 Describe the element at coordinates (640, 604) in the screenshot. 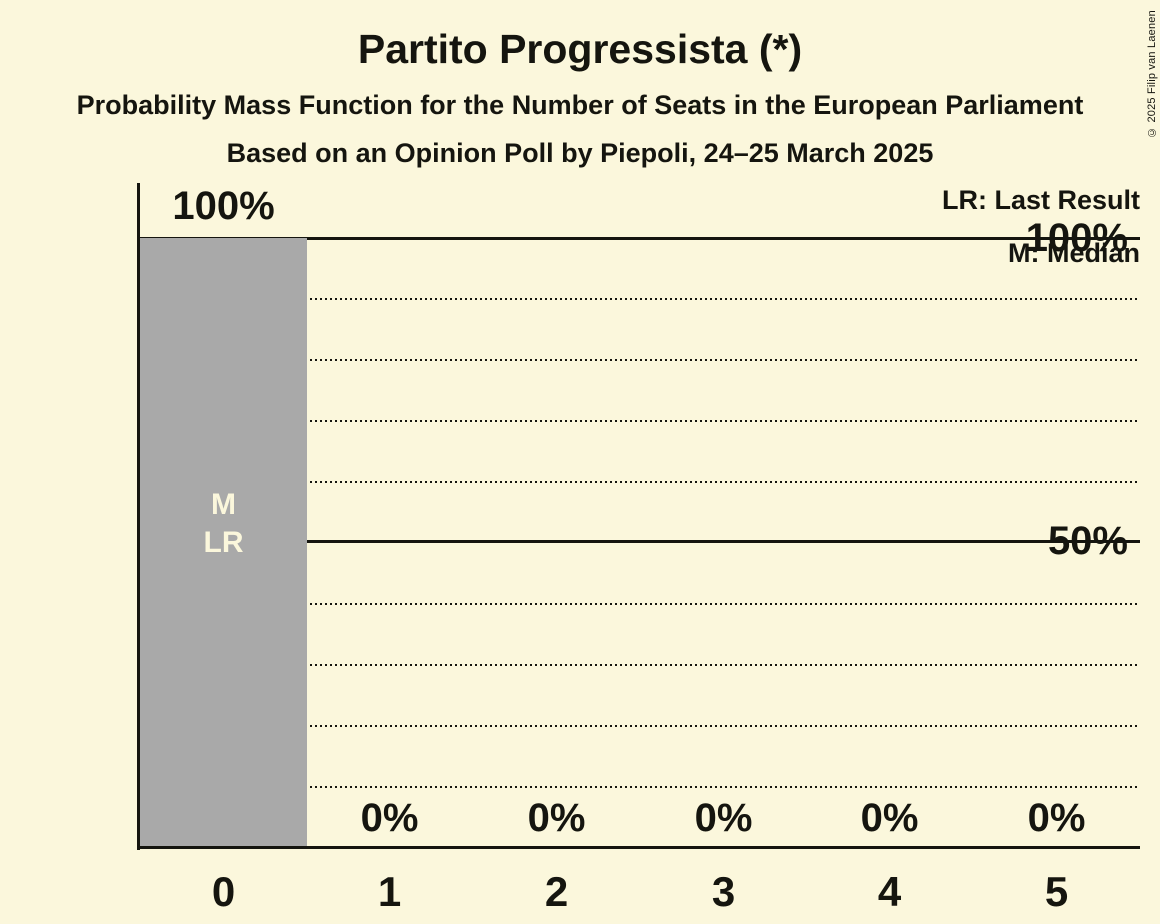

I see `gridline-40pct` at that location.